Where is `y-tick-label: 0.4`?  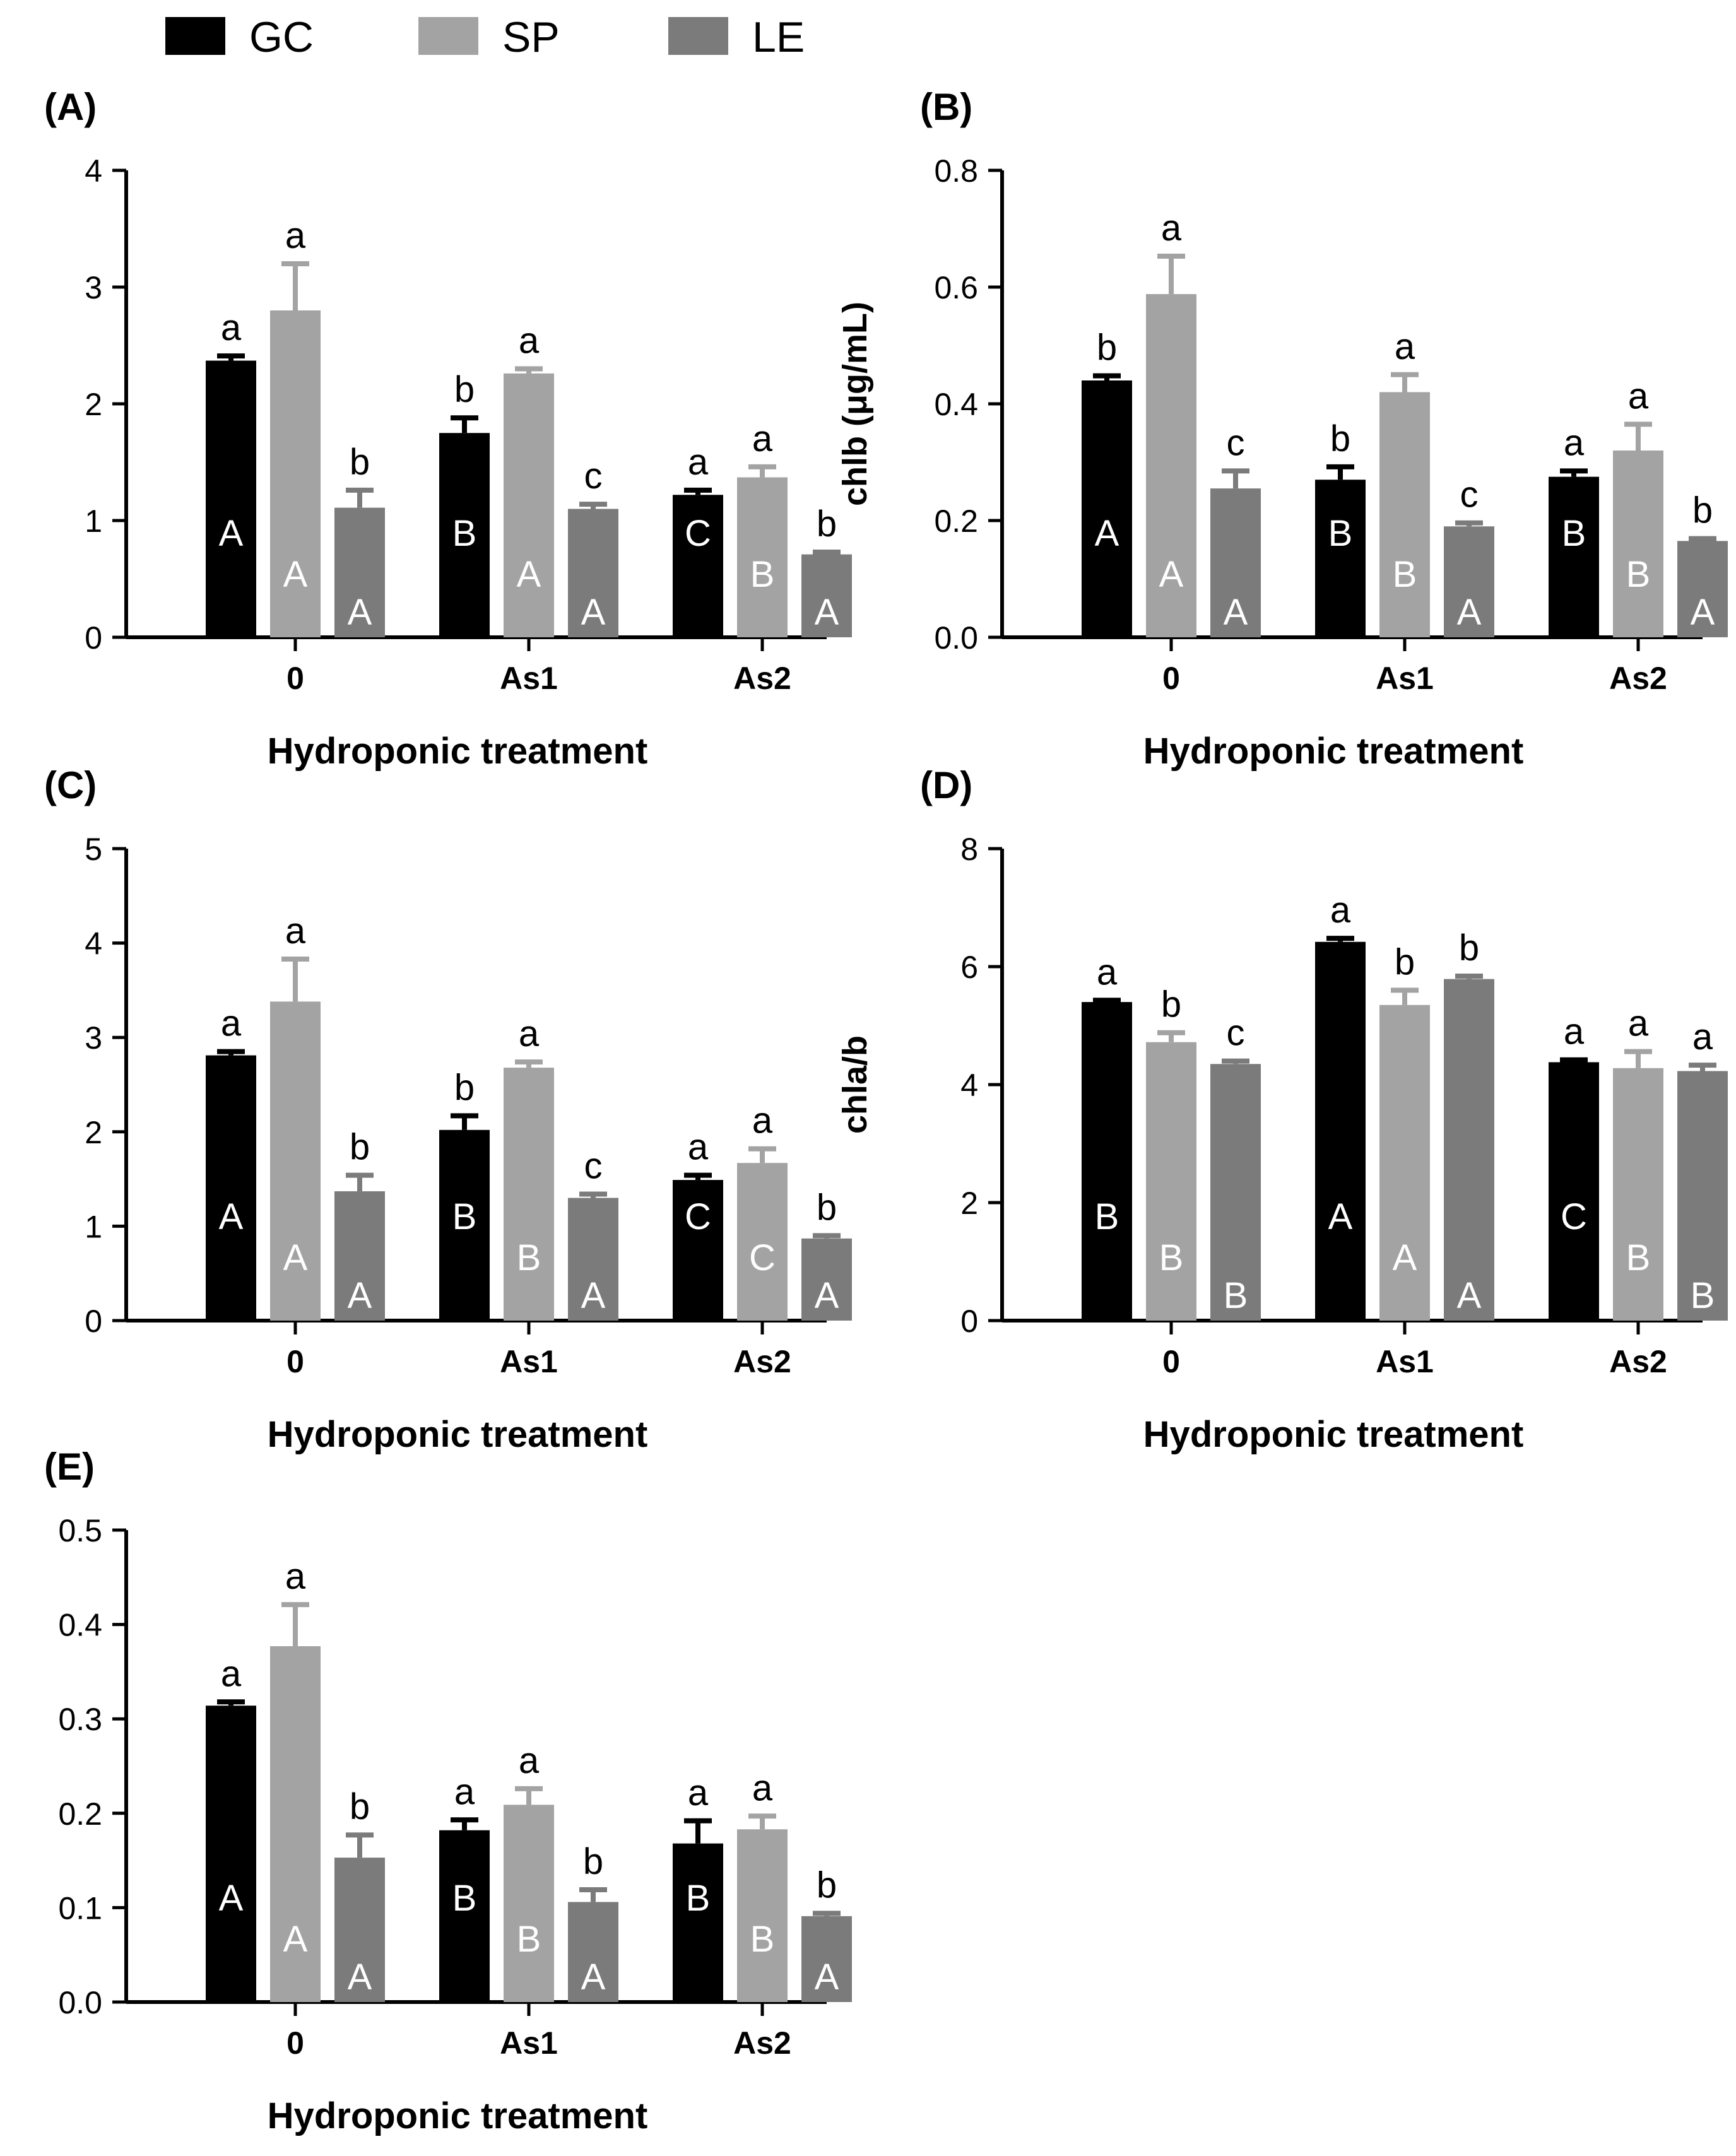
y-tick-label: 0.4 is located at coordinates (80, 1625).